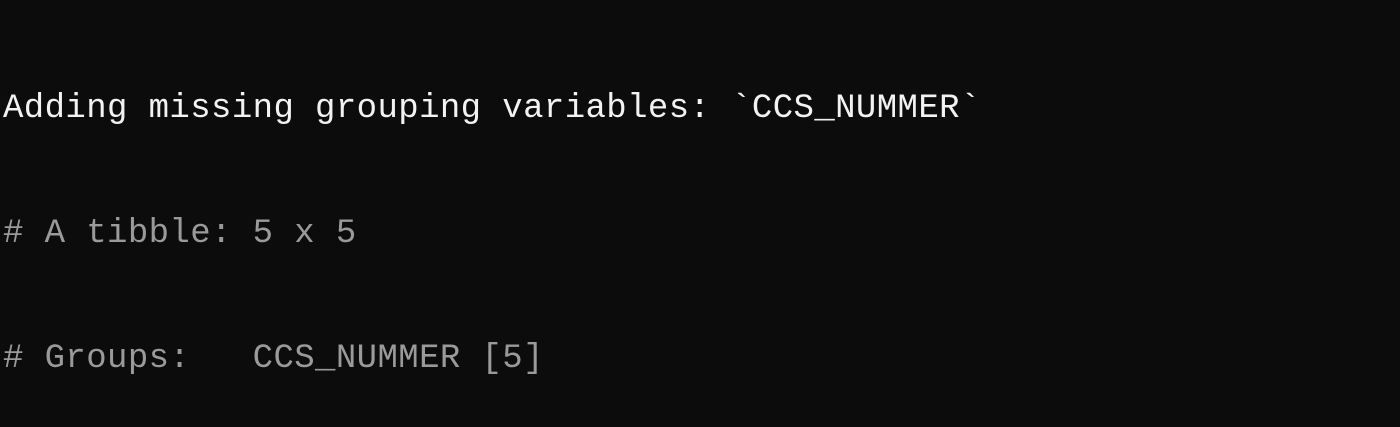 The height and width of the screenshot is (427, 1400). What do you see at coordinates (180, 233) in the screenshot?
I see `tibble-size-comment: # A tibble: 5 x 5` at bounding box center [180, 233].